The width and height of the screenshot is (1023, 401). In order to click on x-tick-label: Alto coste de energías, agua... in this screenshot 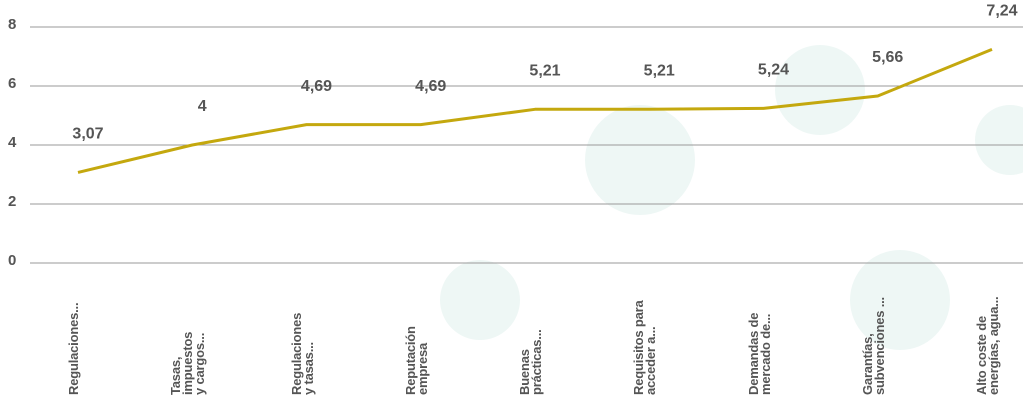, I will do `click(987, 345)`.